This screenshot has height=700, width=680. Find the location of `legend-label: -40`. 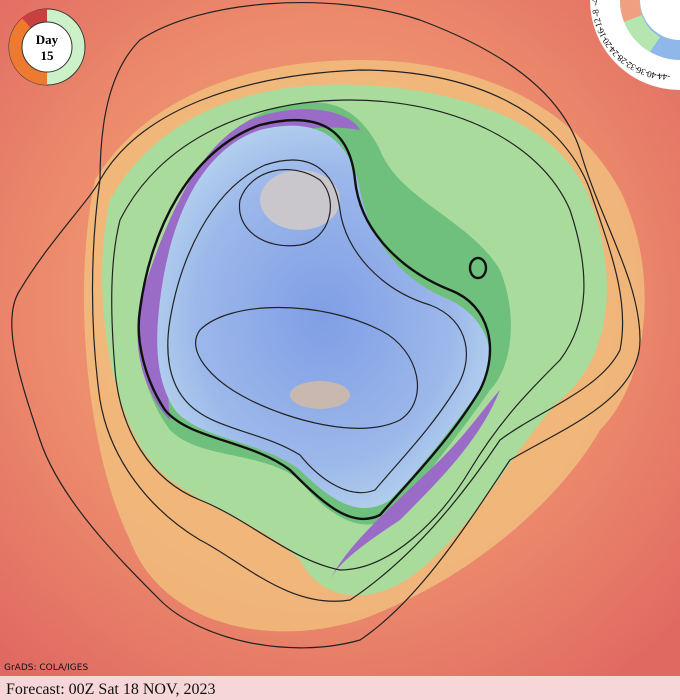

legend-label: -40 is located at coordinates (653, 75).